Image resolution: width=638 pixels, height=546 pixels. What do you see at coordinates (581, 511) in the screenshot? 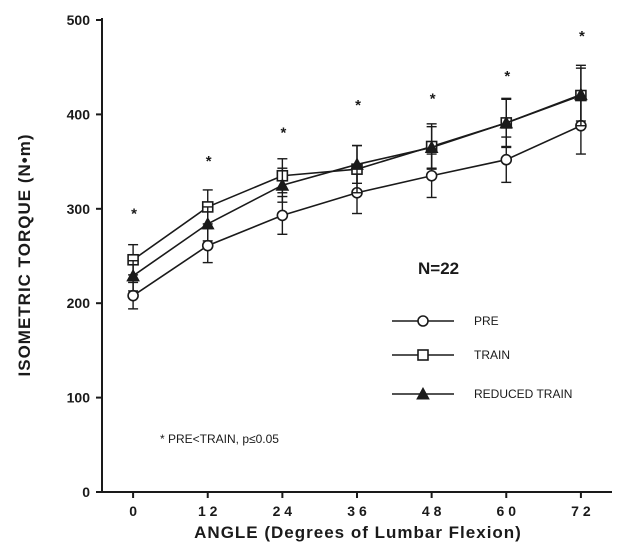
I see `x-tick-label: 7 2` at bounding box center [581, 511].